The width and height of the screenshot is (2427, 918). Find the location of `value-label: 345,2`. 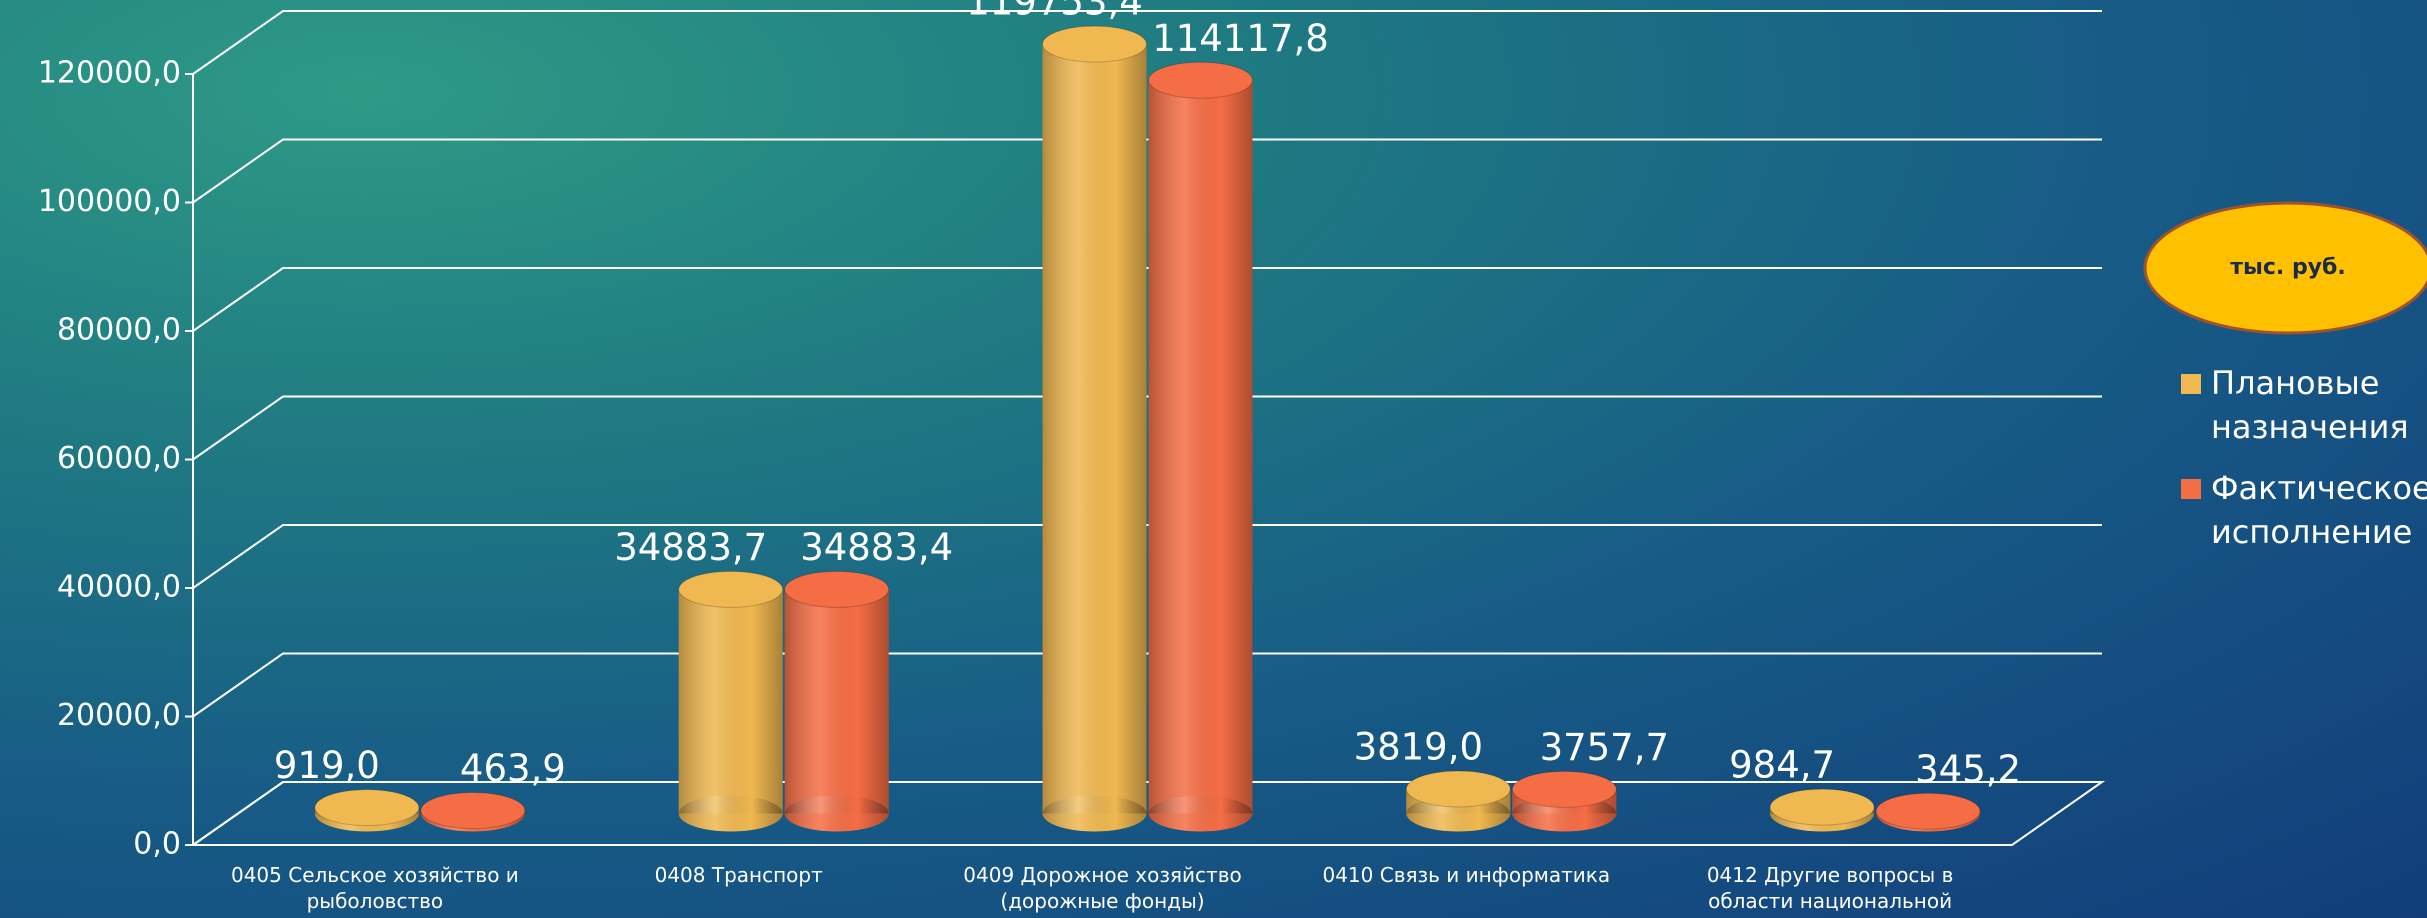

value-label: 345,2 is located at coordinates (1968, 769).